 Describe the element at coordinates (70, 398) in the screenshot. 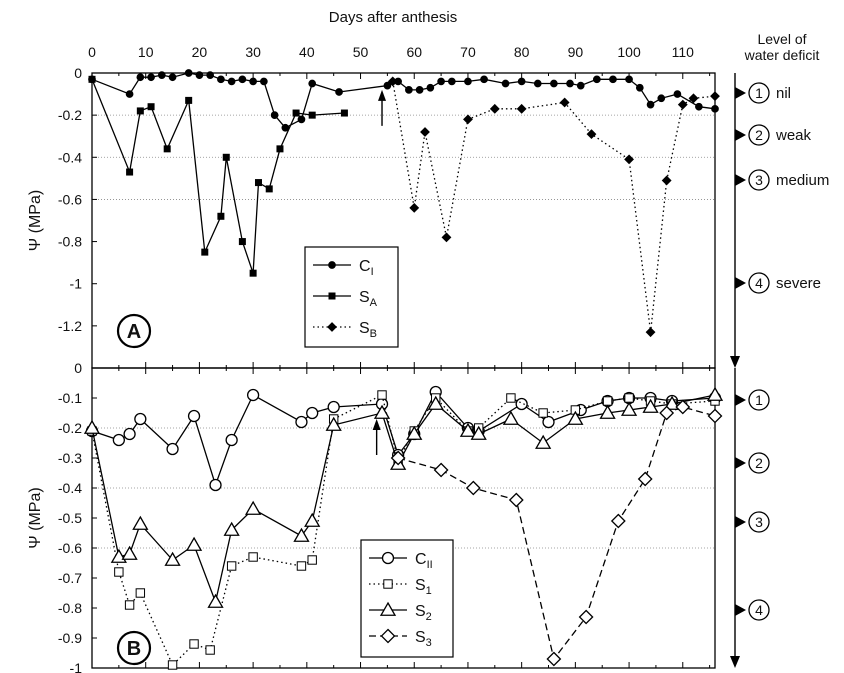

I see `y-tick-label: -0.1` at that location.